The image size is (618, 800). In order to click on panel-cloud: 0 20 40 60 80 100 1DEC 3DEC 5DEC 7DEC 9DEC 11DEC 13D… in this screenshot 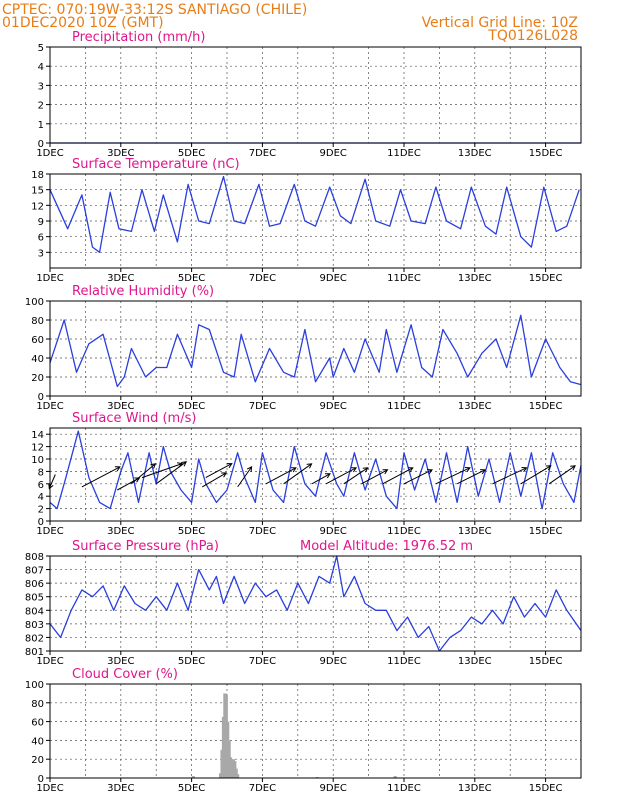, I will do `click(303, 730)`.